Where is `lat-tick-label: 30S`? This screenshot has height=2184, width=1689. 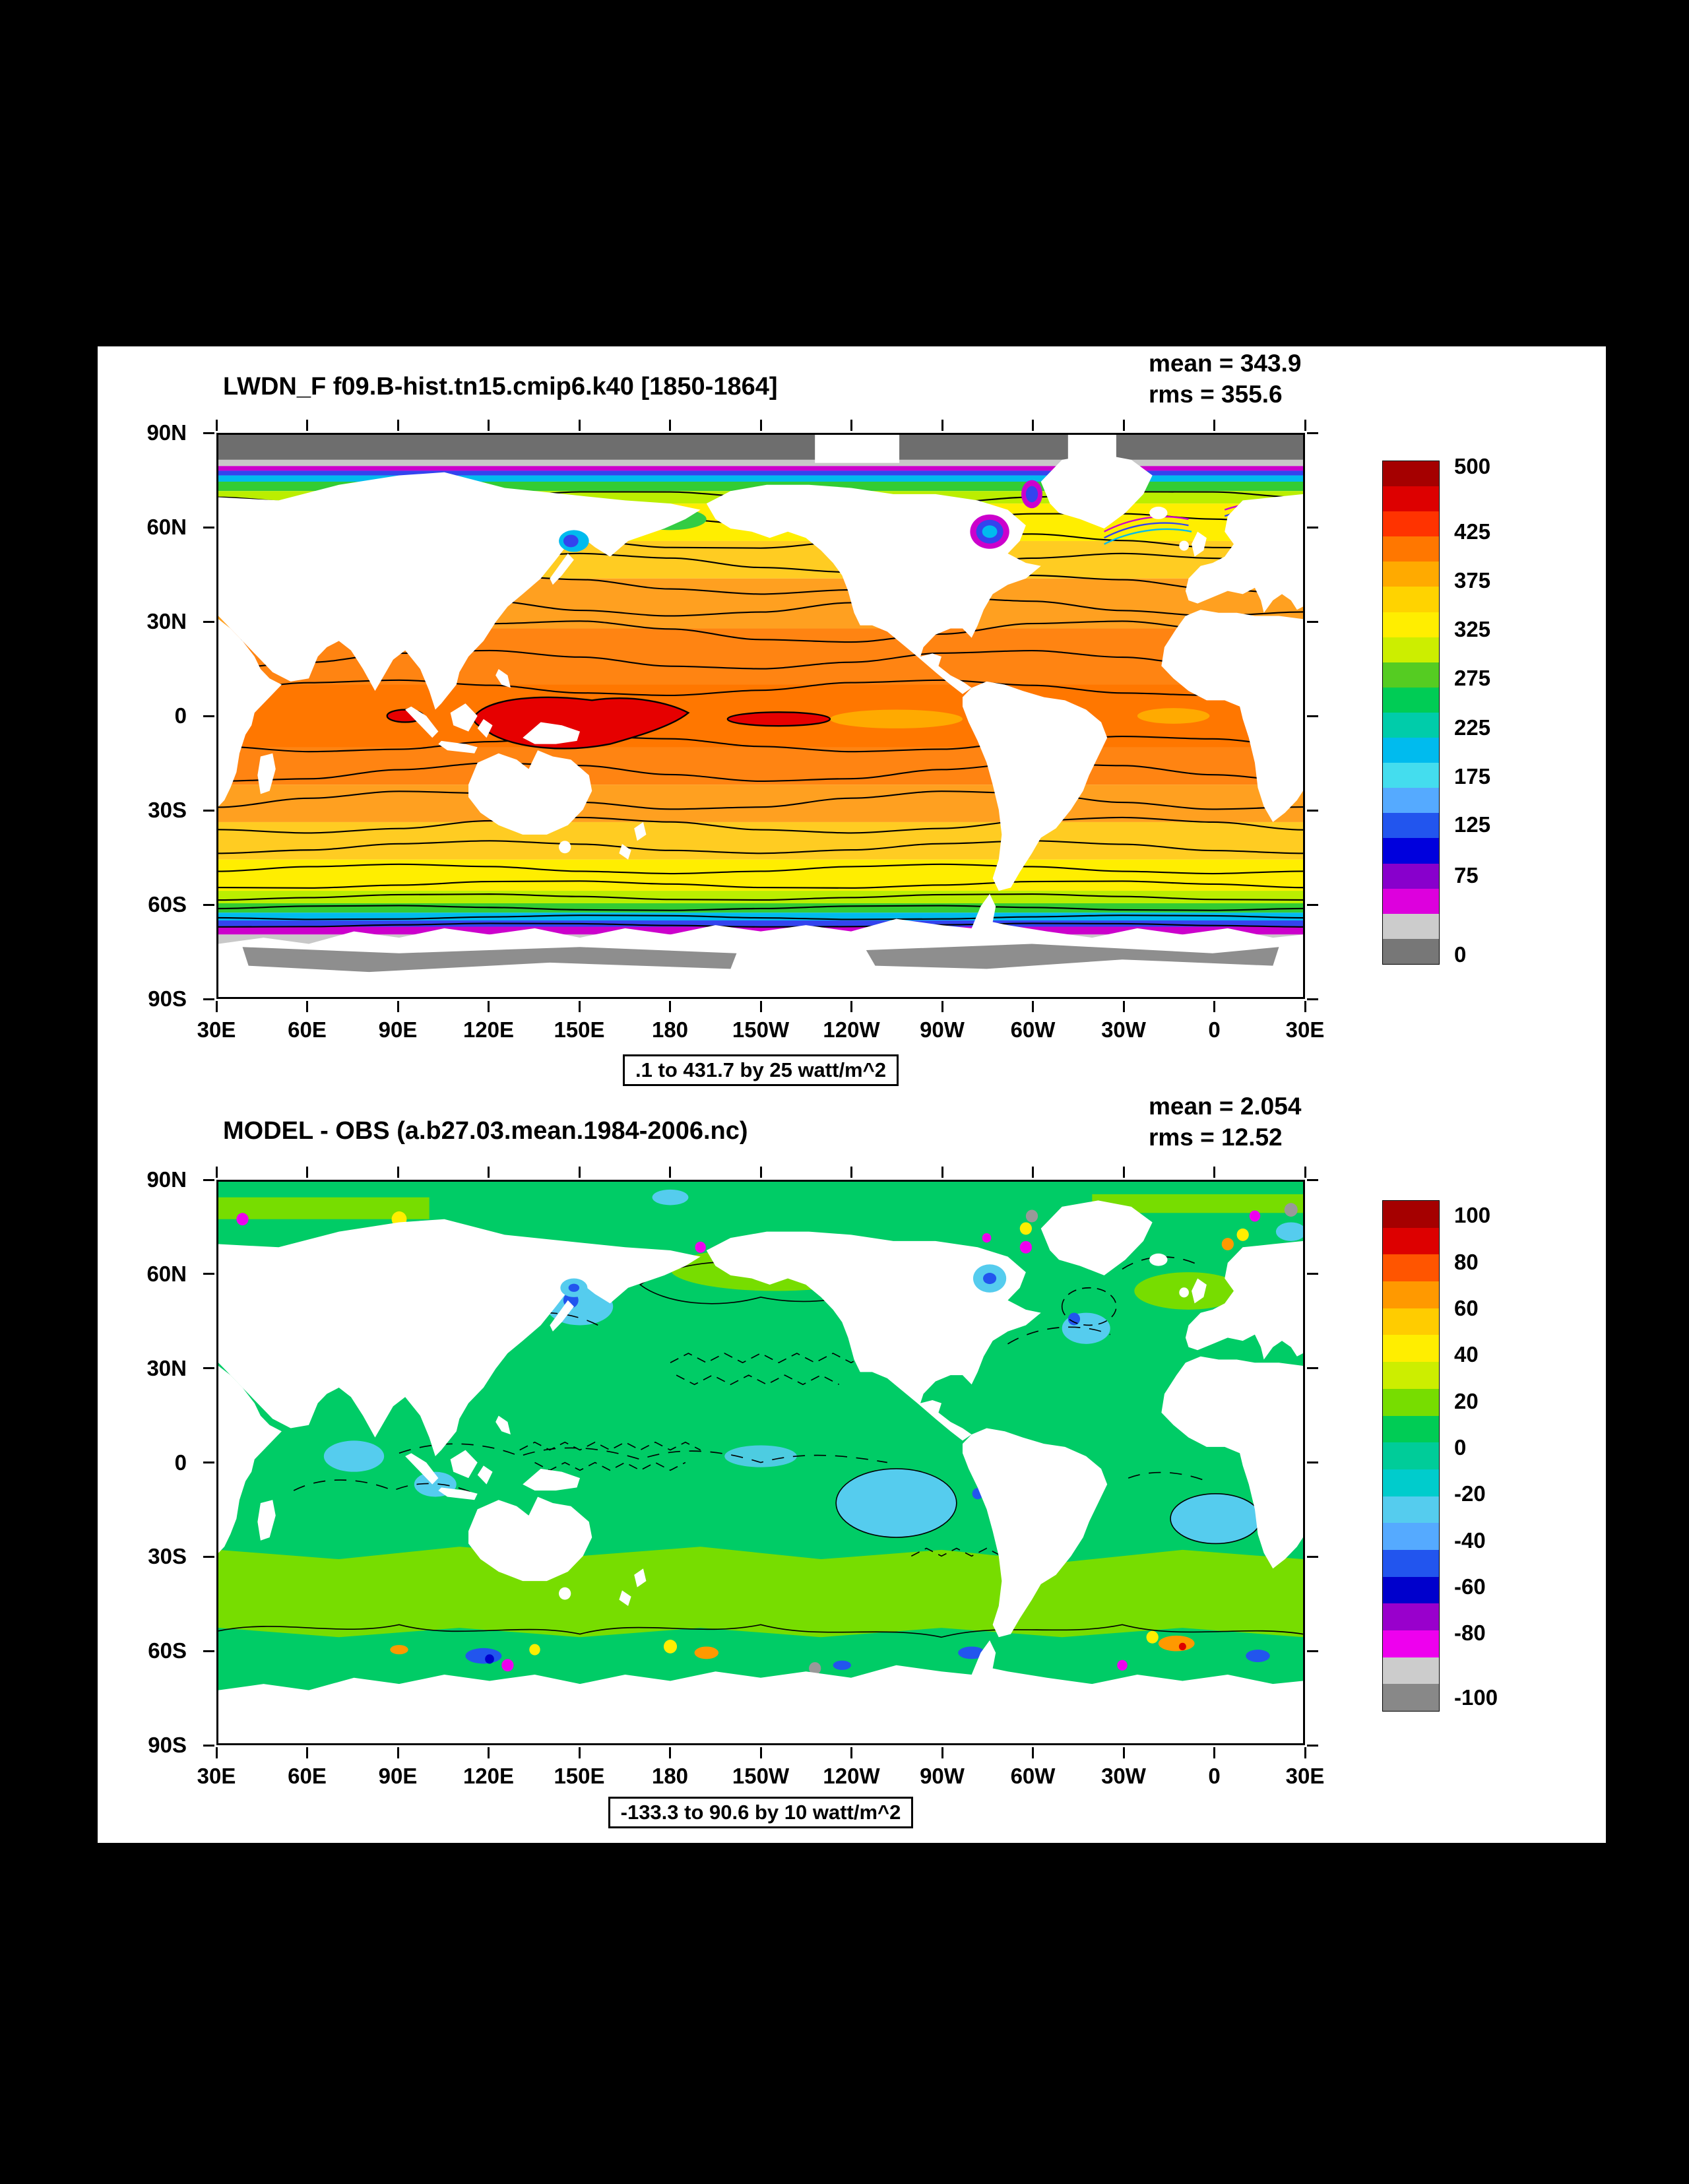
lat-tick-label: 30S is located at coordinates (167, 1556).